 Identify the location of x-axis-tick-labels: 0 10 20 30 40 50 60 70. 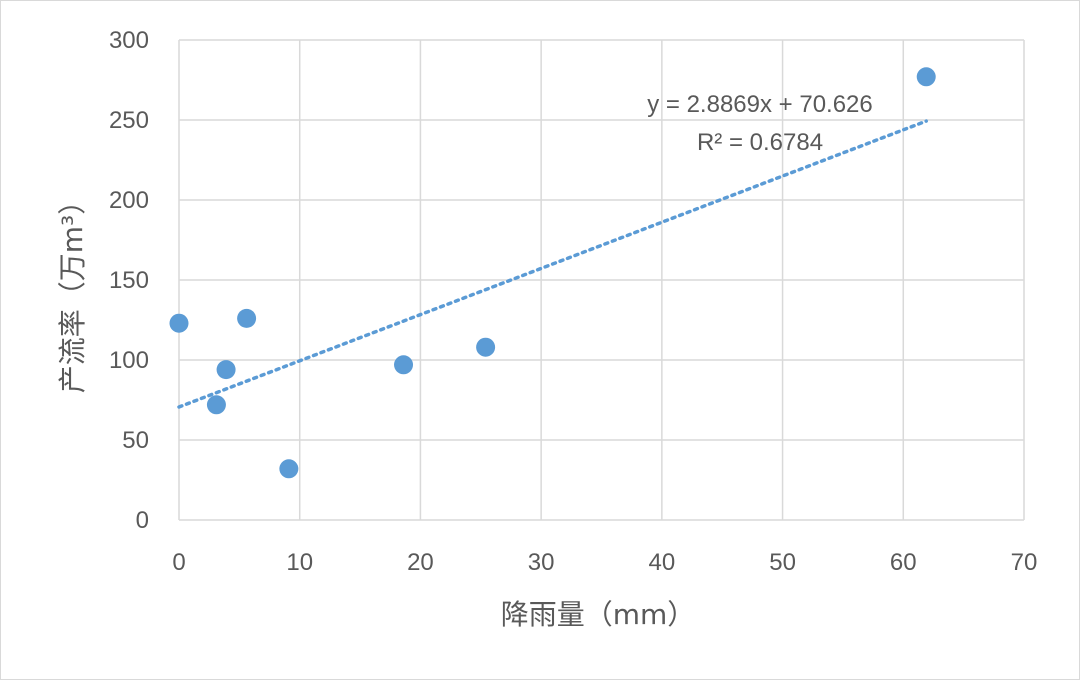
(604, 562).